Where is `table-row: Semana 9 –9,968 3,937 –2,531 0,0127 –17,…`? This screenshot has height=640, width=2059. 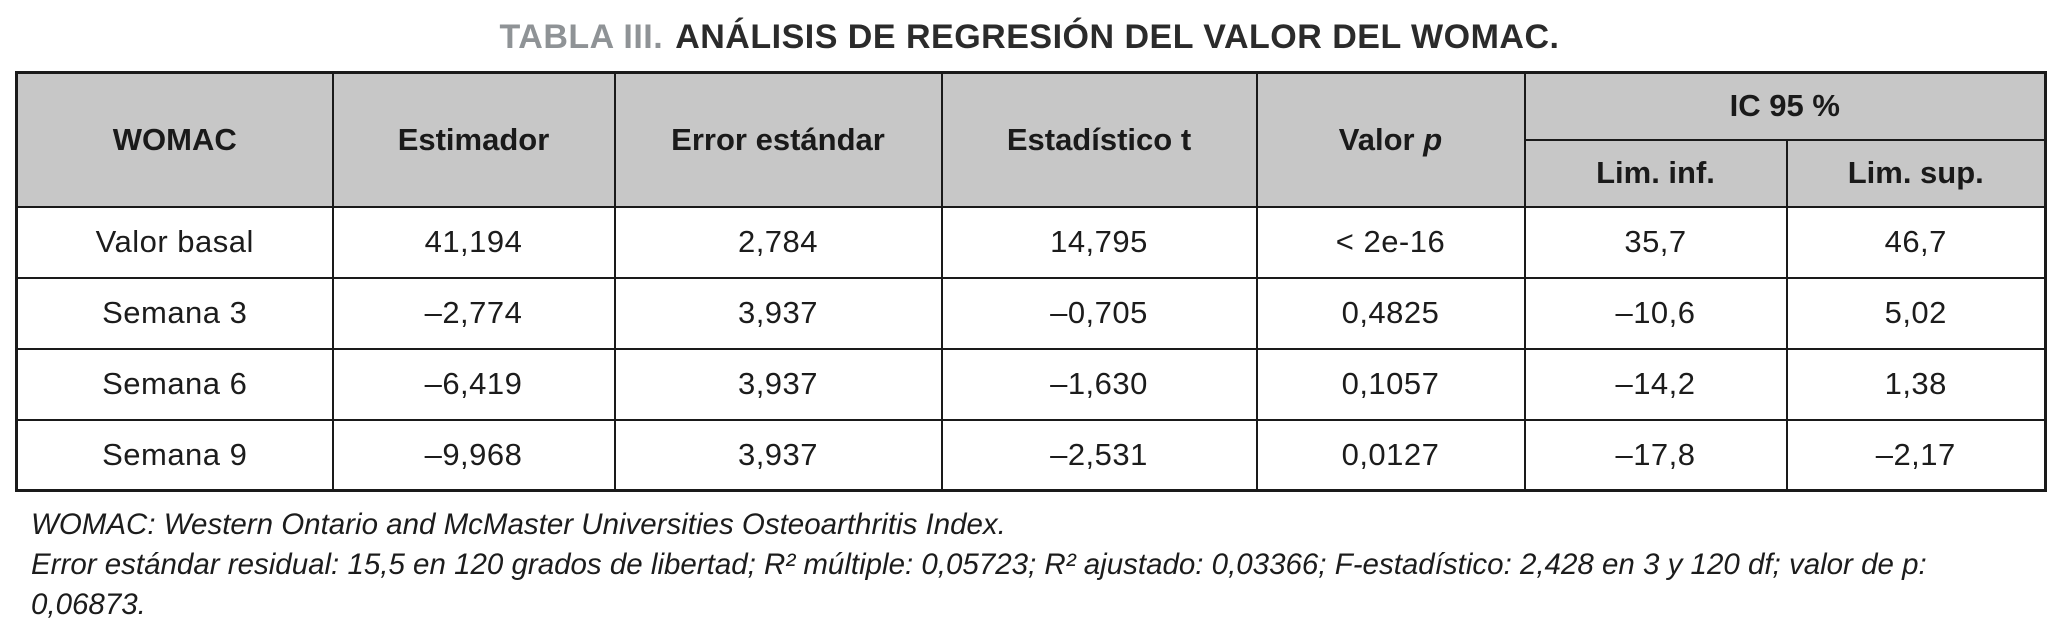 table-row: Semana 9 –9,968 3,937 –2,531 0,0127 –17,… is located at coordinates (1031, 455).